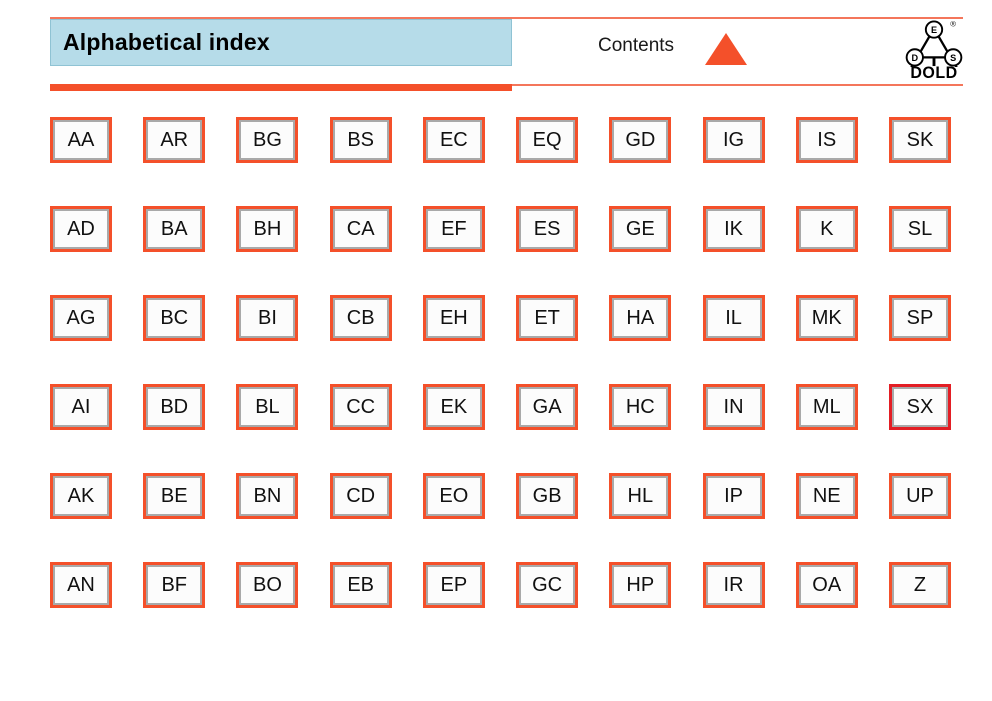 Image resolution: width=992 pixels, height=701 pixels. I want to click on index-button-label: BL, so click(267, 407).